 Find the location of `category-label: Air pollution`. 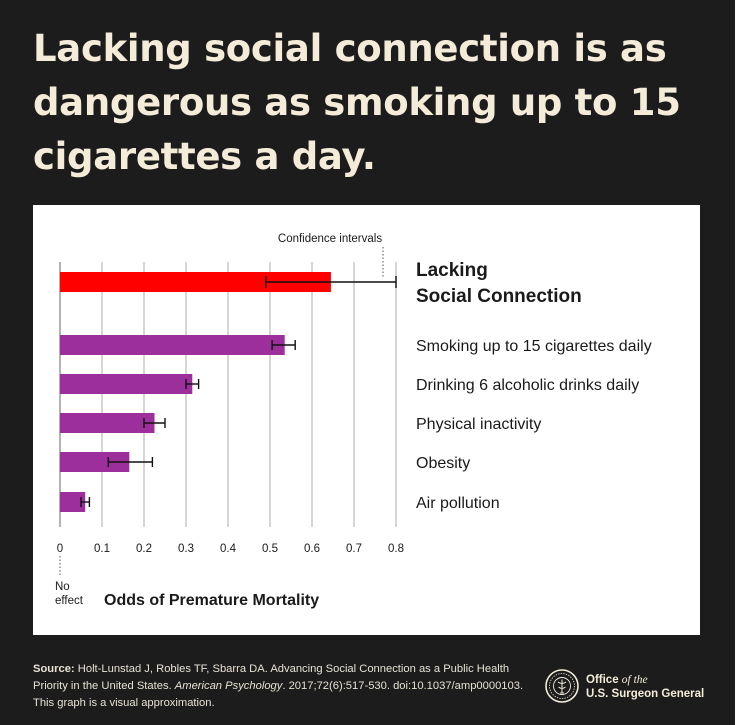

category-label: Air pollution is located at coordinates (458, 503).